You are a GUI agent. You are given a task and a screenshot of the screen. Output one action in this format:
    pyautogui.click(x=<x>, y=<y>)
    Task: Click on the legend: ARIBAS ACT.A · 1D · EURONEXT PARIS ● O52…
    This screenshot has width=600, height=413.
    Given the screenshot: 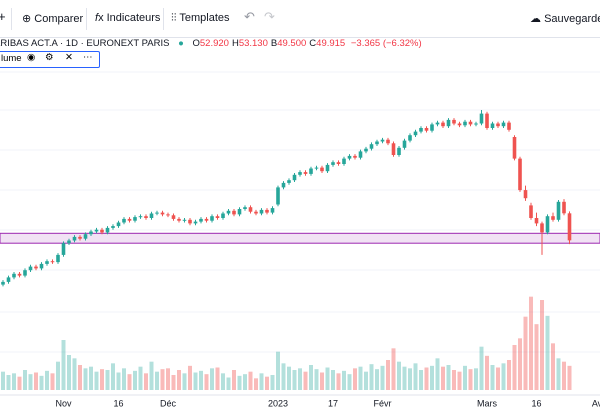 What is the action you would take?
    pyautogui.click(x=211, y=43)
    